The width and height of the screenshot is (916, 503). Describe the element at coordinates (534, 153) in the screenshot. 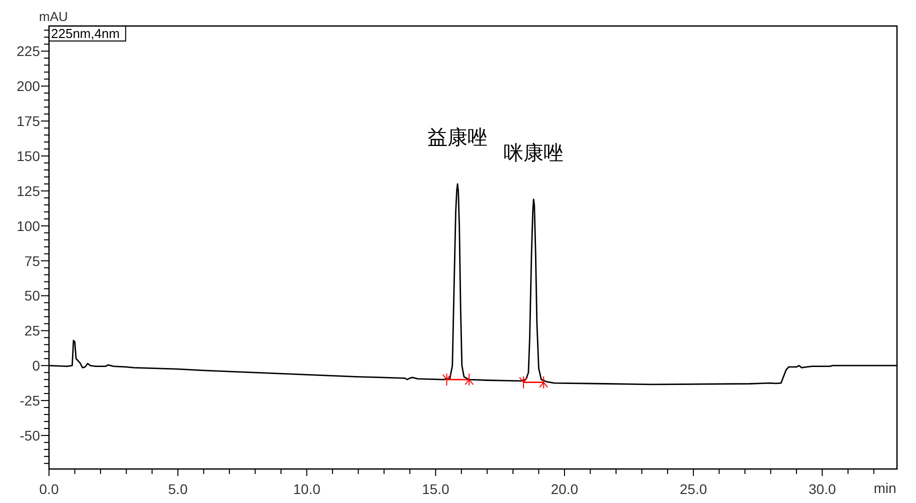

I see `annotation: 咪康唑` at that location.